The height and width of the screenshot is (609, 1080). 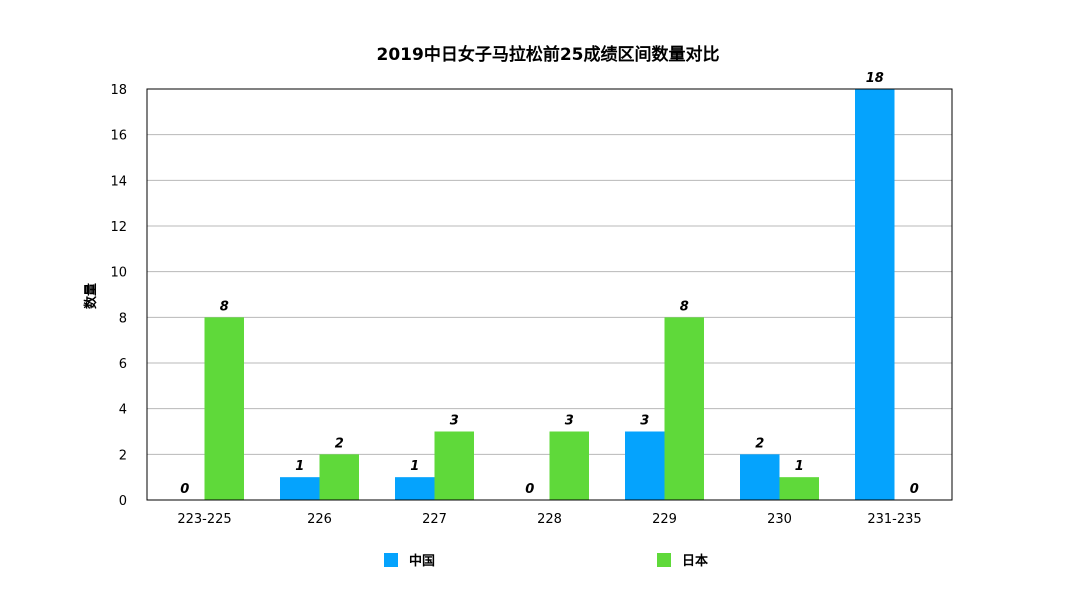 What do you see at coordinates (894, 519) in the screenshot?
I see `x-tick-label: 231-235` at bounding box center [894, 519].